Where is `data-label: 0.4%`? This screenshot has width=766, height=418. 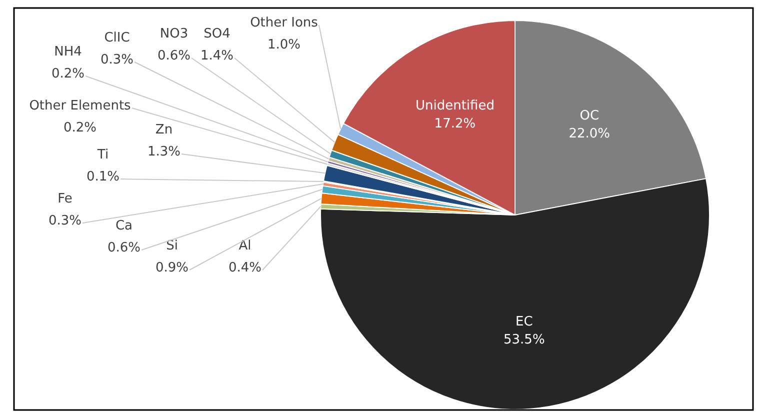 data-label: 0.4% is located at coordinates (245, 268).